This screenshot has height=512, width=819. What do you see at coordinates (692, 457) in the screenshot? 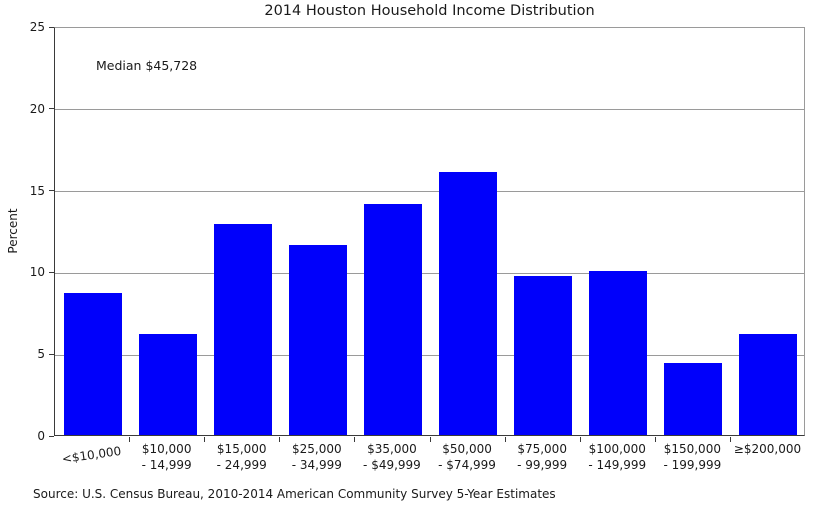
I see `x-tick-label: $150,000 - 199,999` at bounding box center [692, 457].